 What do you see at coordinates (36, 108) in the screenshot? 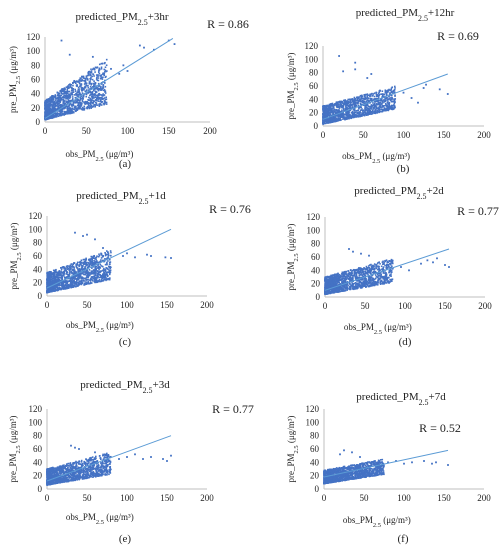
I see `y-tick-label: 20` at bounding box center [36, 108].